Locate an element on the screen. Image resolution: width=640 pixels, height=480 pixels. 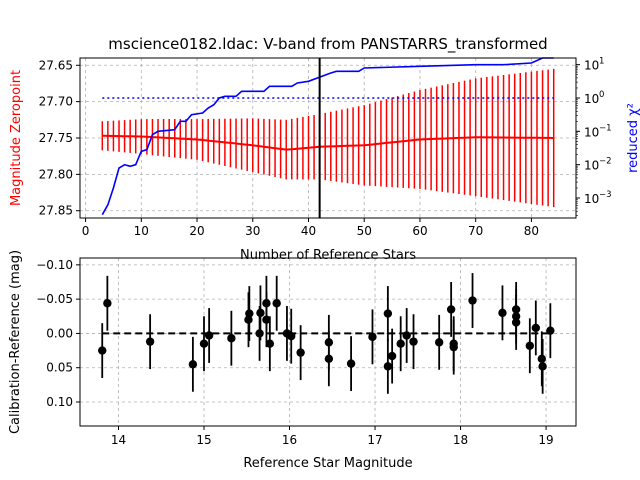
bottom-y-tick-label: 0.00 is located at coordinates (59, 333).